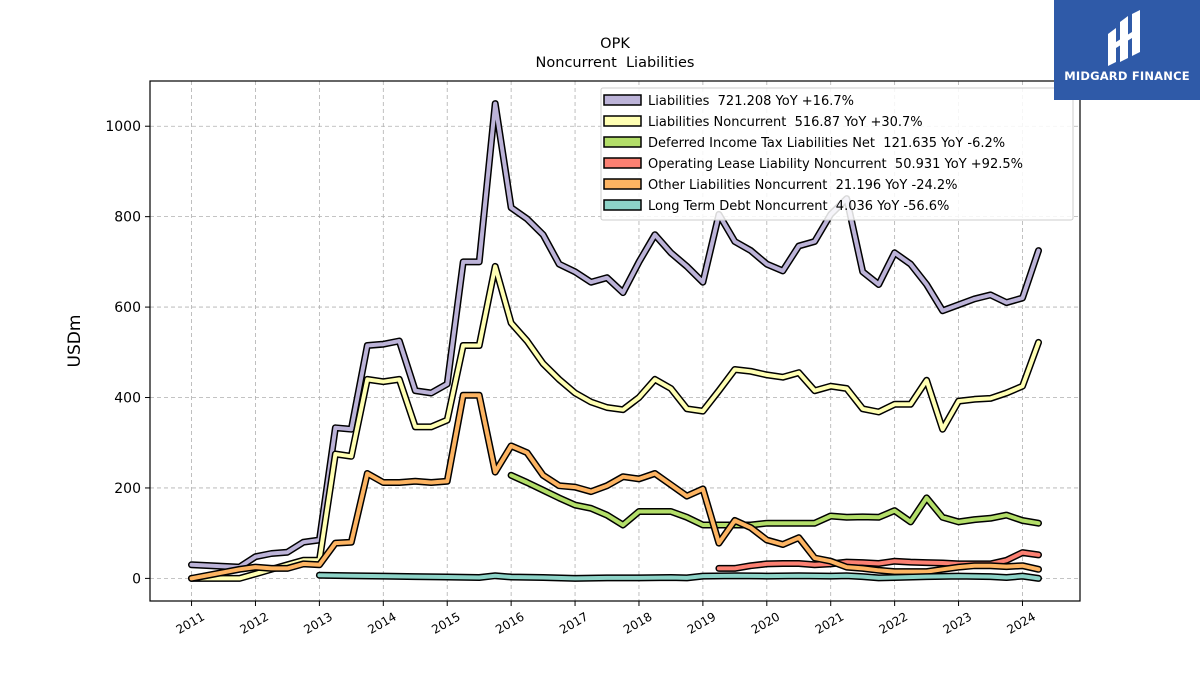 The image size is (1200, 675). Describe the element at coordinates (785, 122) in the screenshot. I see `legend-entry: Liabilities Noncurrent 516.87 YoY +30.7%` at that location.